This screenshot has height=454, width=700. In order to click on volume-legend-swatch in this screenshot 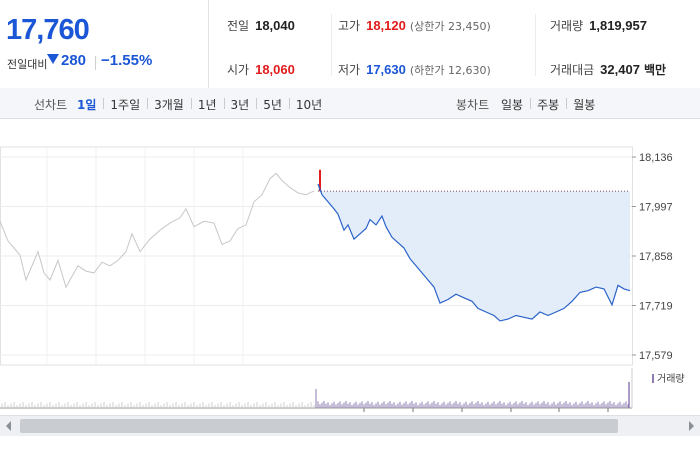, I will do `click(653, 378)`.